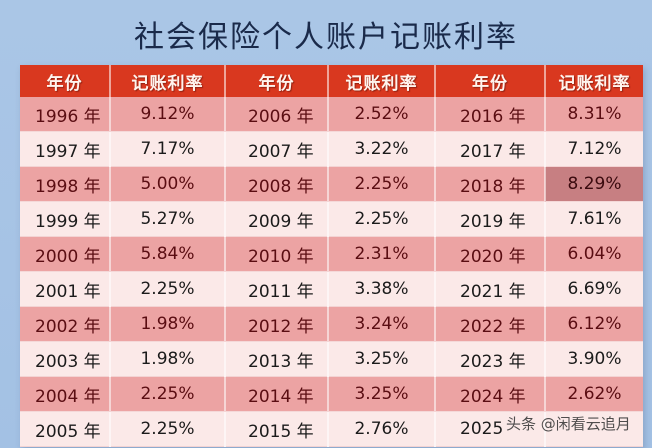 The image size is (652, 448). What do you see at coordinates (490, 114) in the screenshot?
I see `year-cell: 2016 年` at bounding box center [490, 114].